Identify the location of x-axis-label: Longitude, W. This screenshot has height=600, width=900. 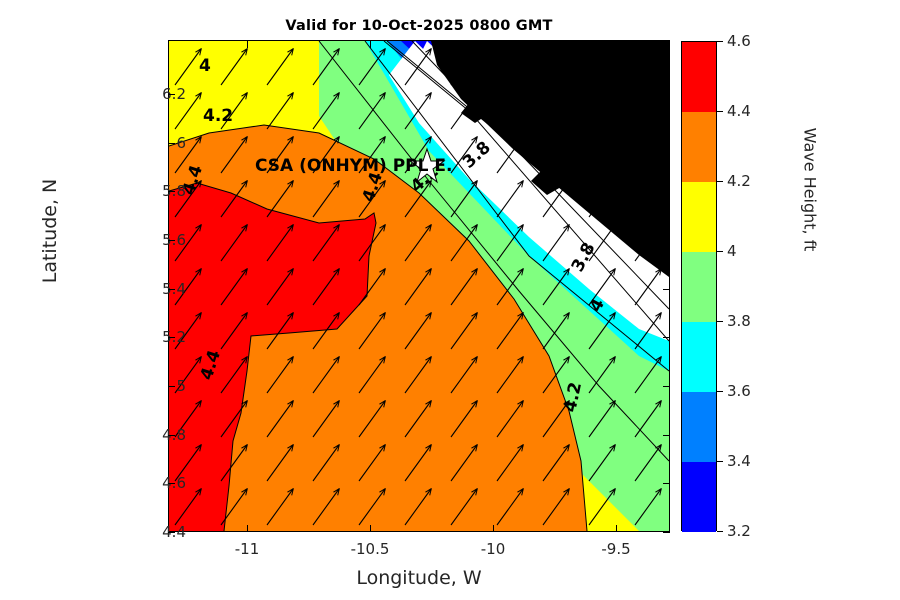
(419, 578).